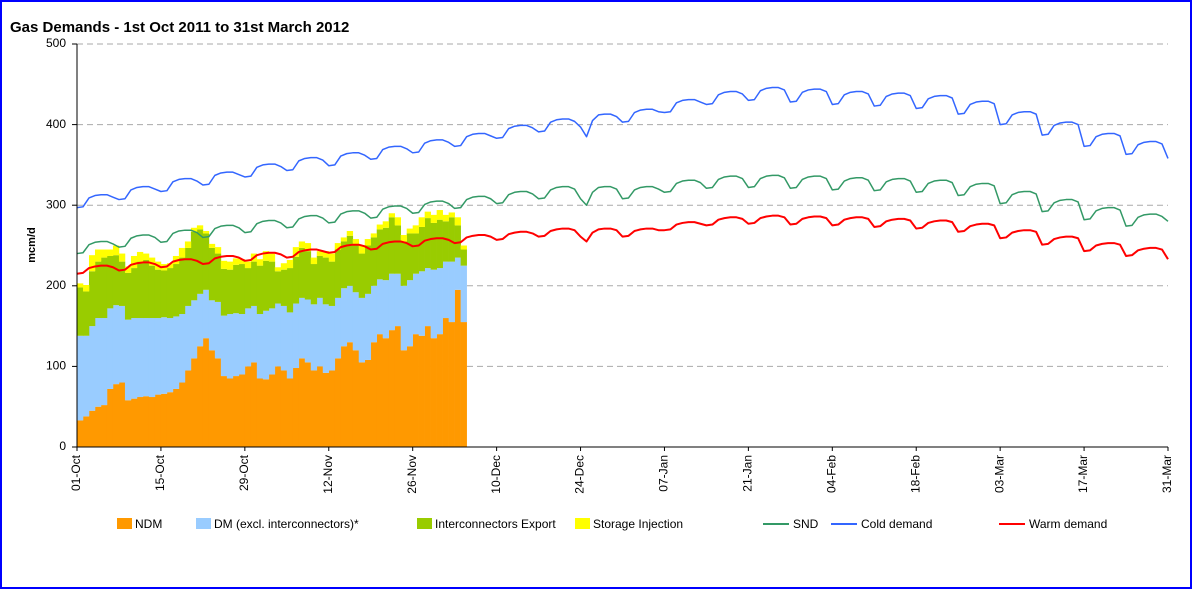 The image size is (1192, 589). Describe the element at coordinates (1068, 524) in the screenshot. I see `legend-label: Warm demand` at that location.